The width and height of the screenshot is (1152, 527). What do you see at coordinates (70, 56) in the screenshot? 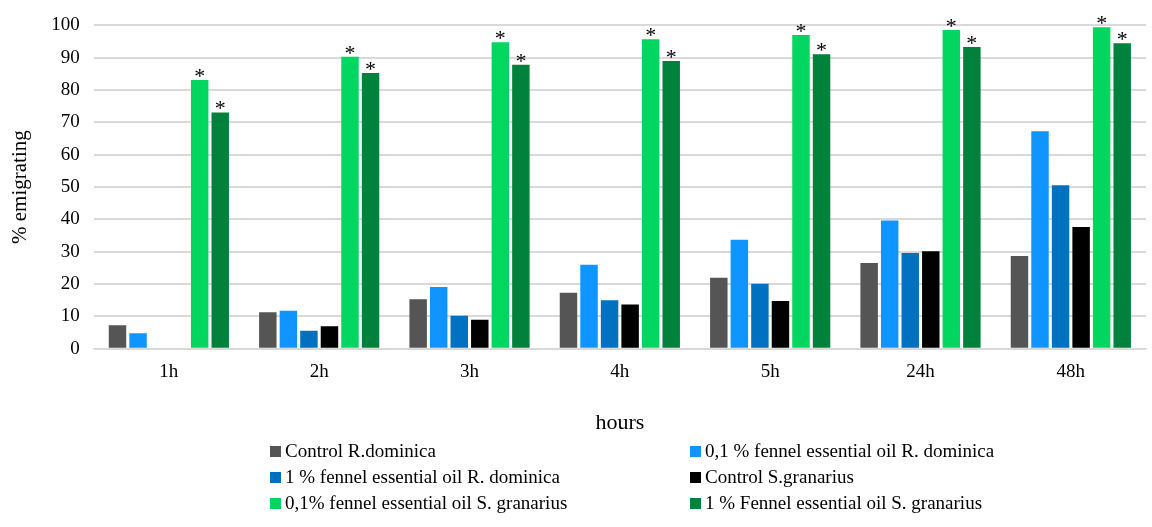
I see `y-tick-label: 90` at bounding box center [70, 56].